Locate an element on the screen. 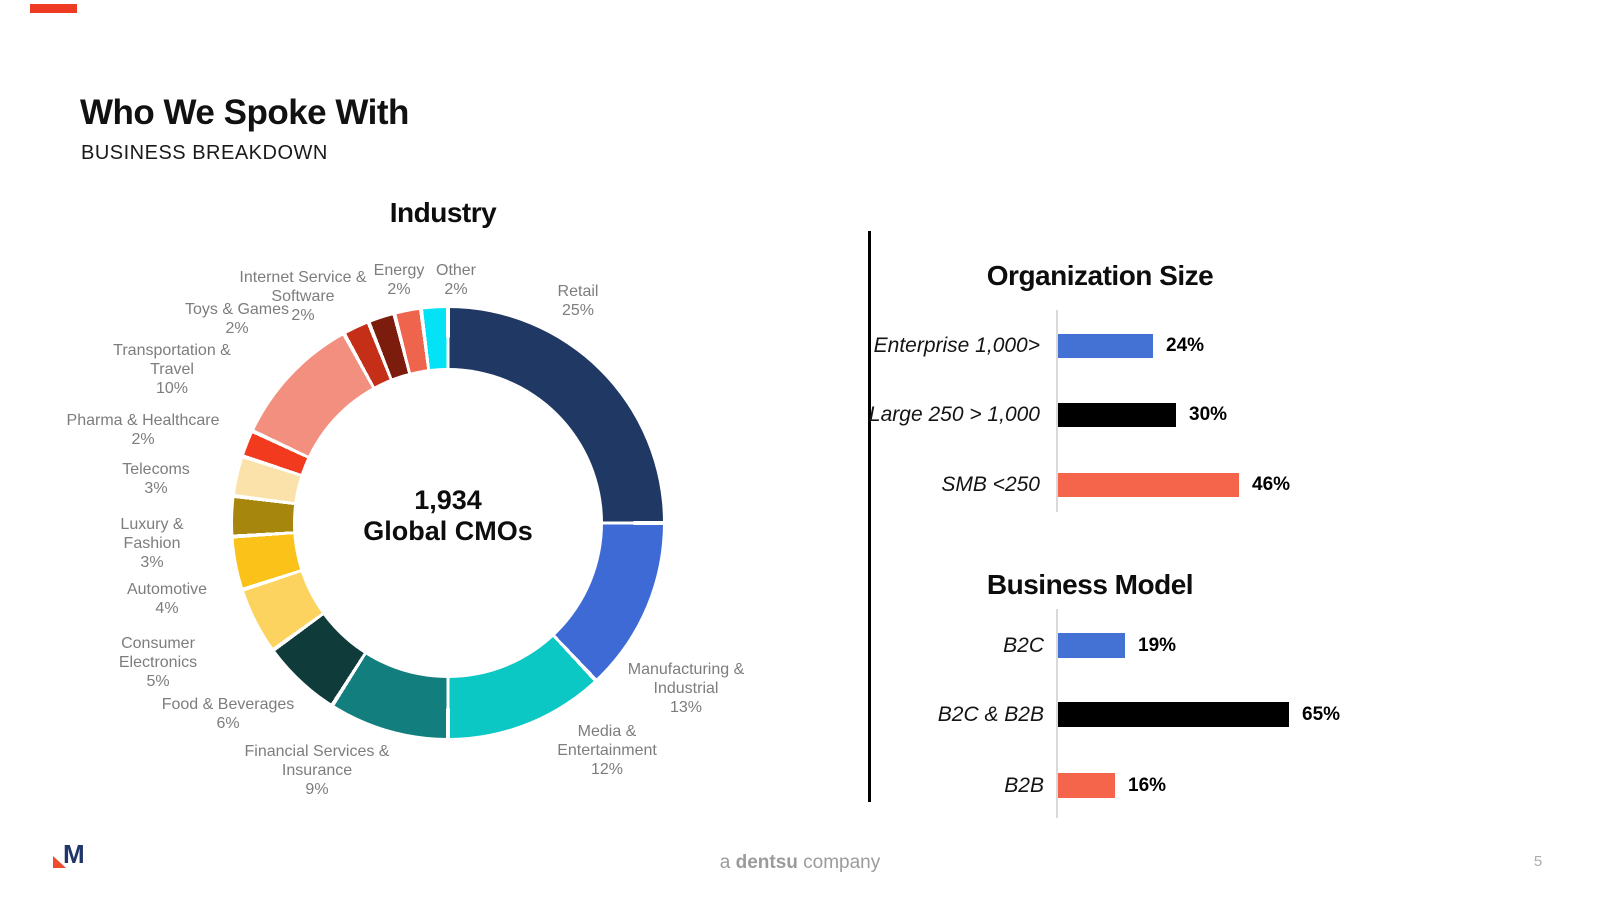 Image resolution: width=1600 pixels, height=900 pixels. bar-category-label: SMB <250 is located at coordinates (990, 484).